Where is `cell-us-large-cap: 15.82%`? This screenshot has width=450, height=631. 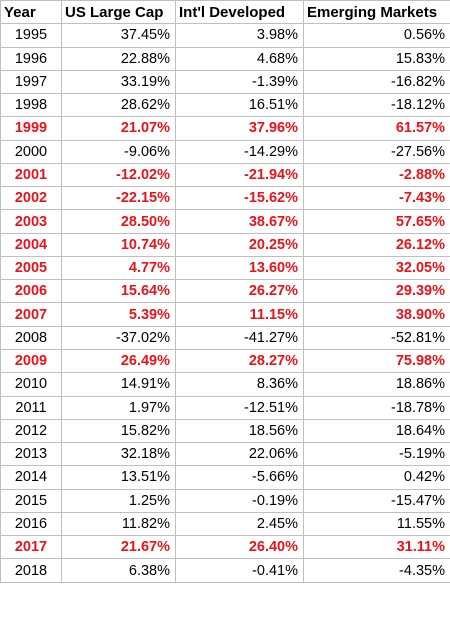
cell-us-large-cap: 15.82% is located at coordinates (118, 431).